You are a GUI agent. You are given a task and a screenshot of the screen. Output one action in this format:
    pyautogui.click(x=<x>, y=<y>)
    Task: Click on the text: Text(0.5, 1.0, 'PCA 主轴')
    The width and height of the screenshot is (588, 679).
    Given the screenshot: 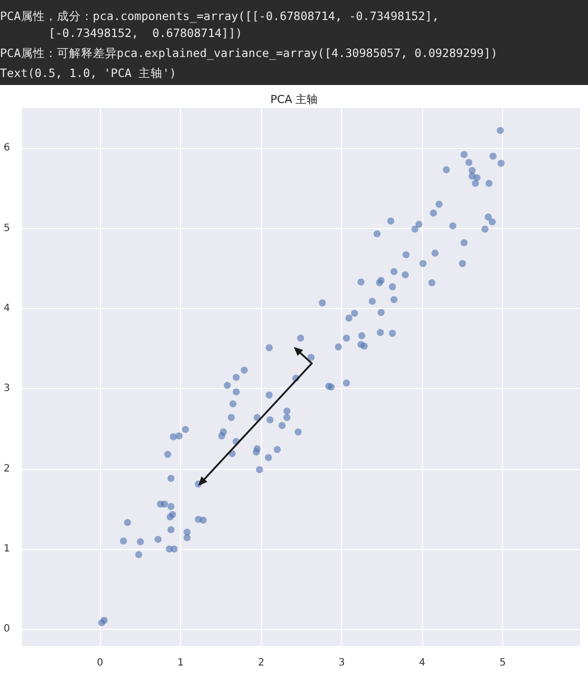 What is the action you would take?
    pyautogui.click(x=89, y=73)
    